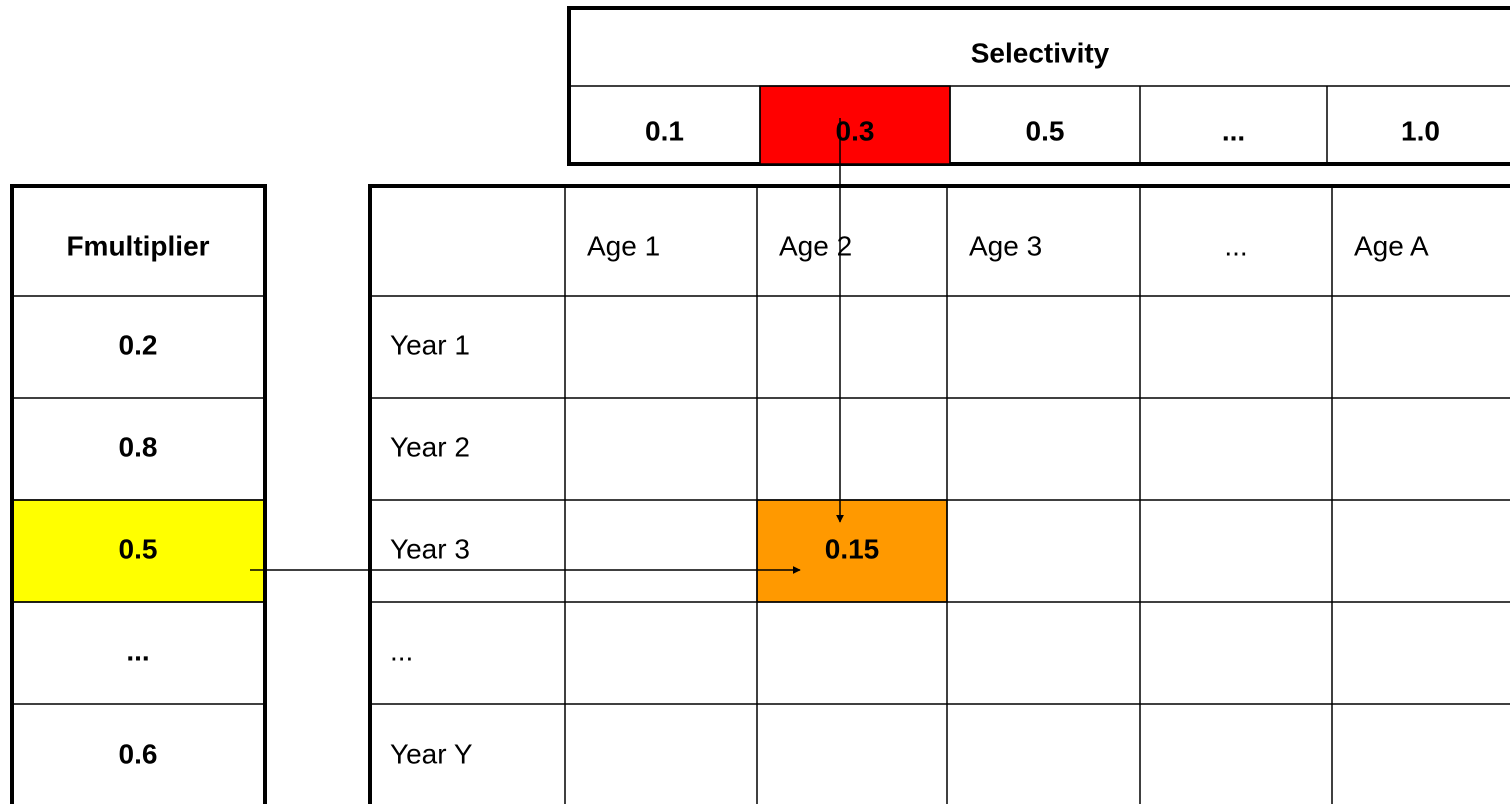 The height and width of the screenshot is (804, 1510). Describe the element at coordinates (430, 548) in the screenshot. I see `row-header: Year 3` at that location.